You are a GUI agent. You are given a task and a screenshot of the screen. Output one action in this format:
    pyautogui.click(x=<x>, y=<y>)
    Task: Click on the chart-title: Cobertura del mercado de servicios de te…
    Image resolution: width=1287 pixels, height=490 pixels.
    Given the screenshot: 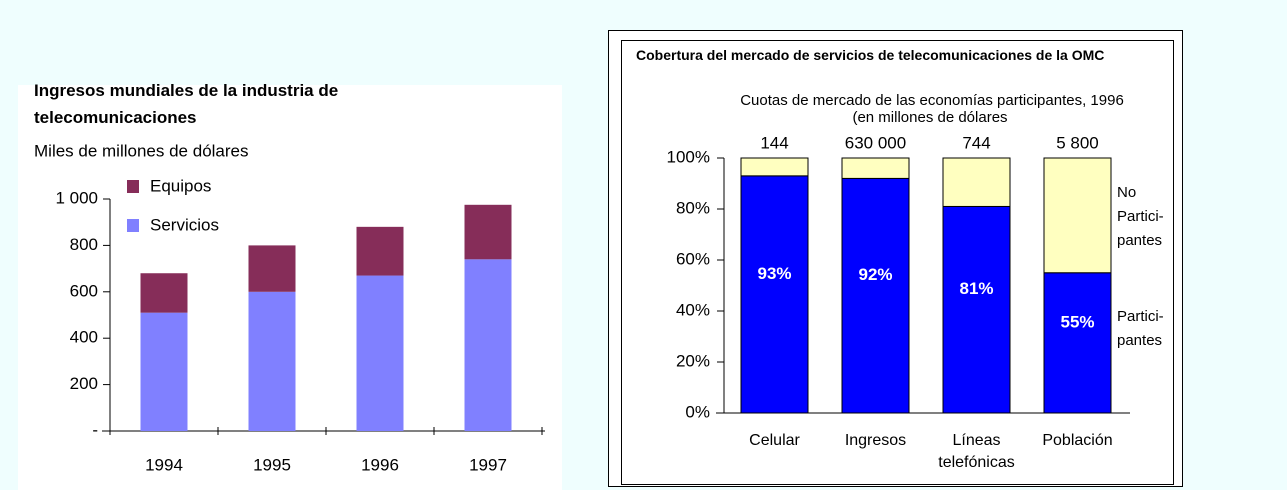 What is the action you would take?
    pyautogui.click(x=870, y=55)
    